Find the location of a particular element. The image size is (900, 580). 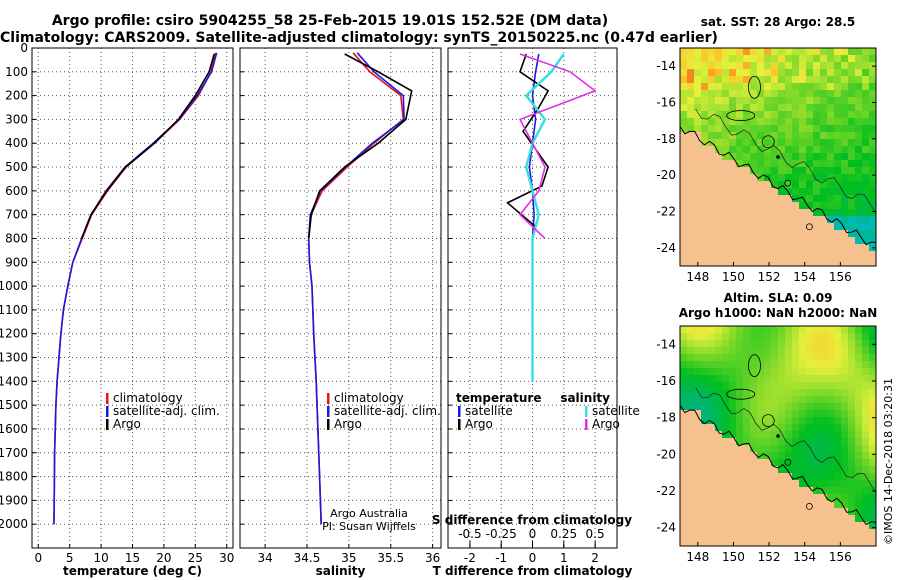

map-lon-label: 150 is located at coordinates (733, 557).